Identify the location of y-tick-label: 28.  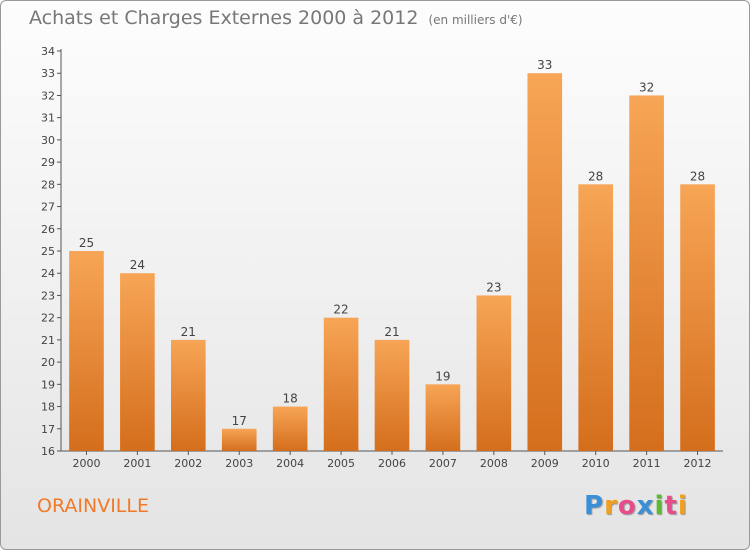
(48, 184).